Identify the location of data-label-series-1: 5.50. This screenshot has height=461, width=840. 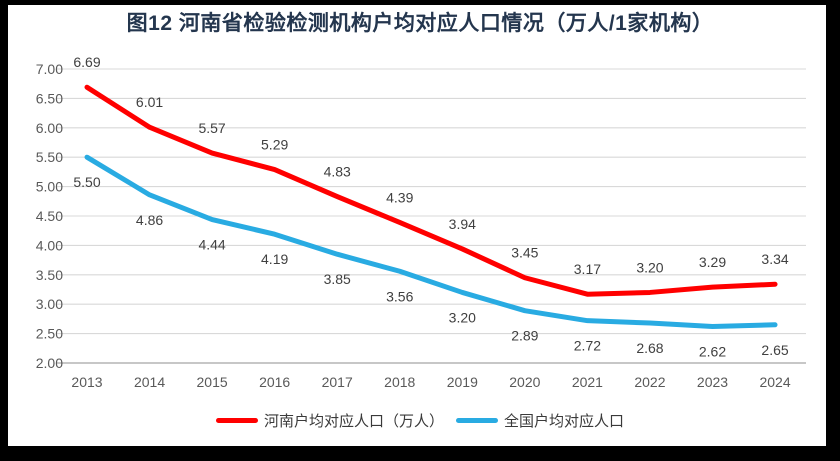
(86, 182).